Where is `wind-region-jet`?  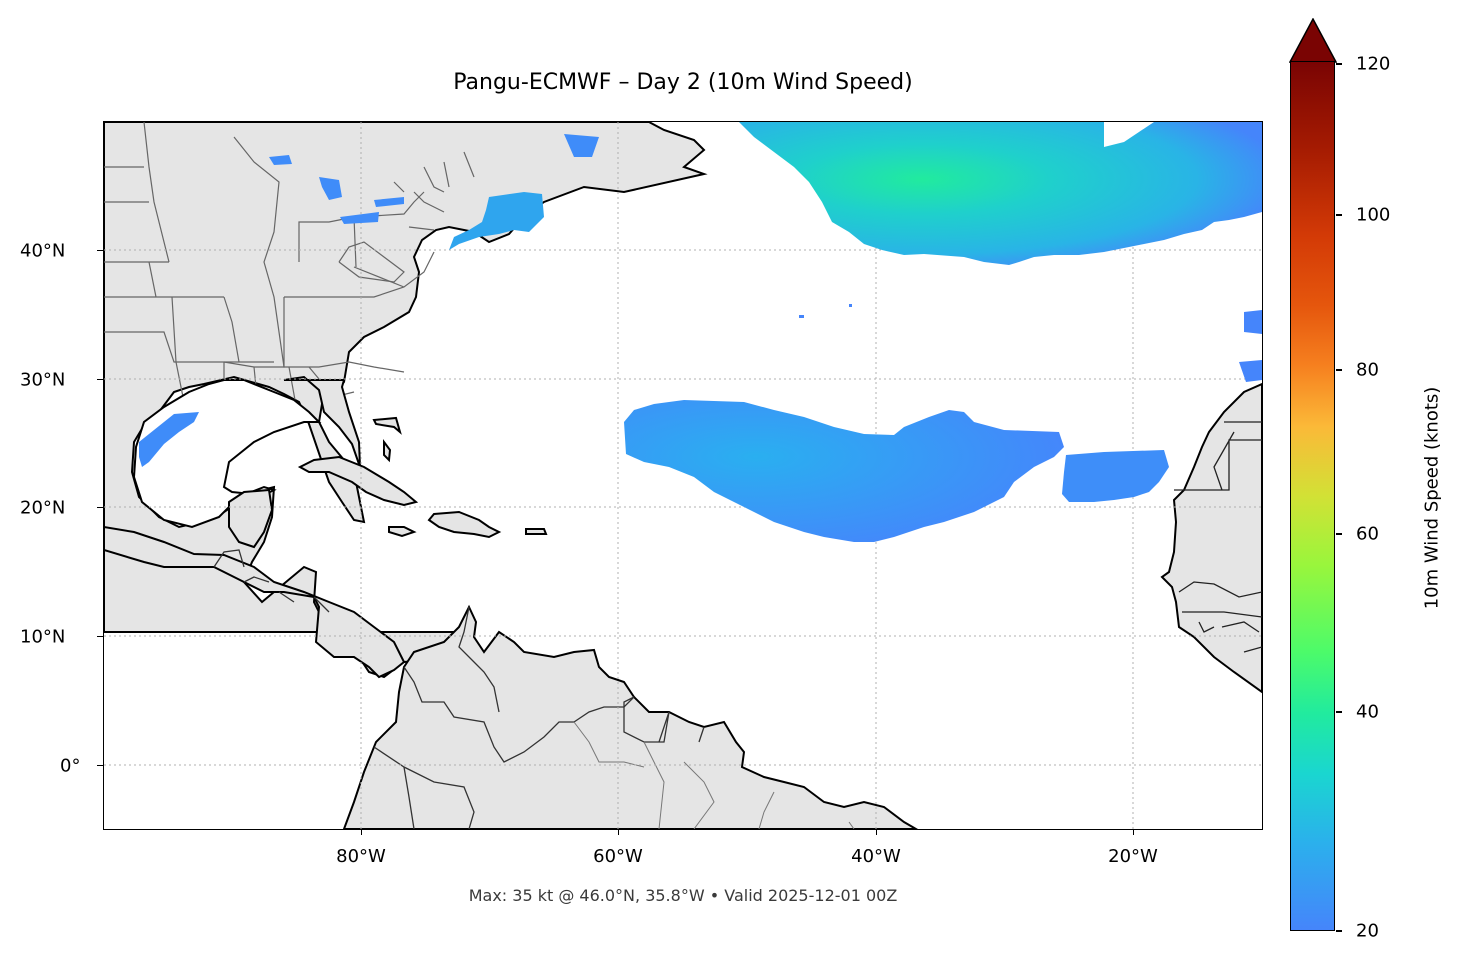 wind-region-jet is located at coordinates (1000, 193).